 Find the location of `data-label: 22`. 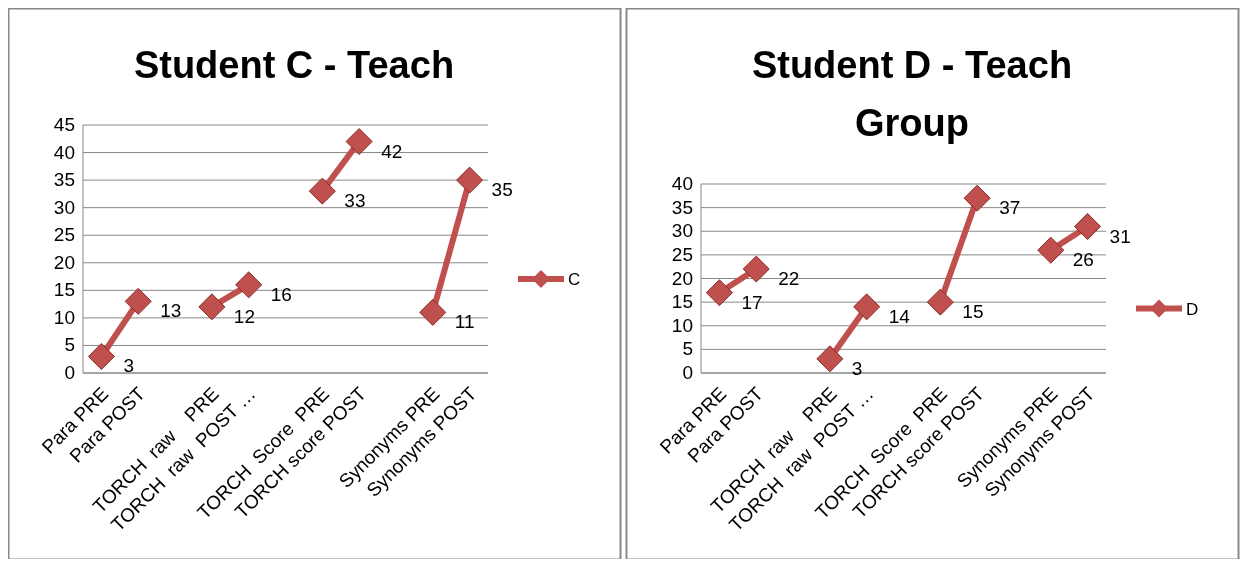

data-label: 22 is located at coordinates (789, 279).